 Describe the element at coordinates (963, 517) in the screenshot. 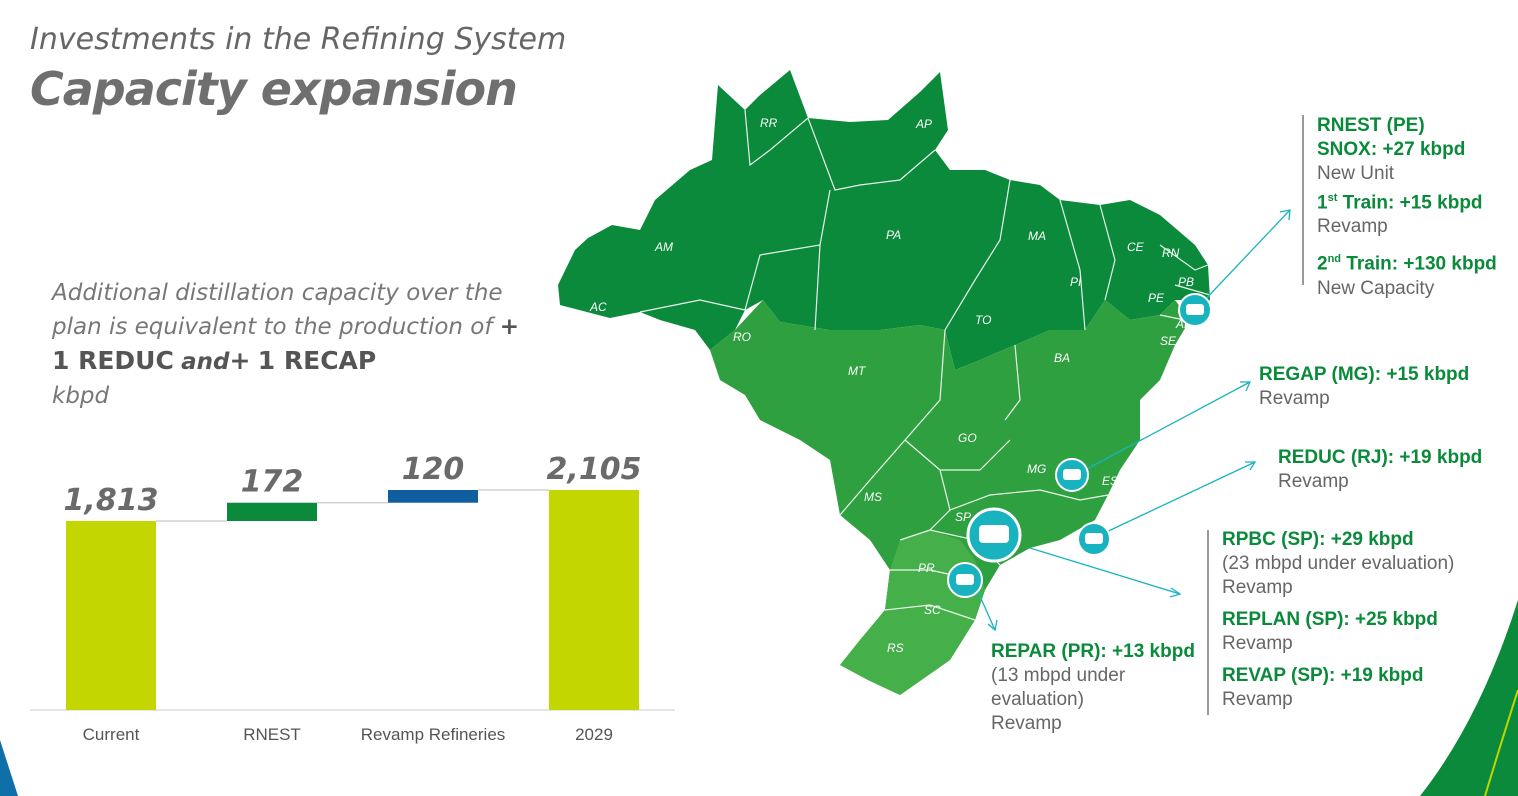

I see `state-sp: SP` at that location.